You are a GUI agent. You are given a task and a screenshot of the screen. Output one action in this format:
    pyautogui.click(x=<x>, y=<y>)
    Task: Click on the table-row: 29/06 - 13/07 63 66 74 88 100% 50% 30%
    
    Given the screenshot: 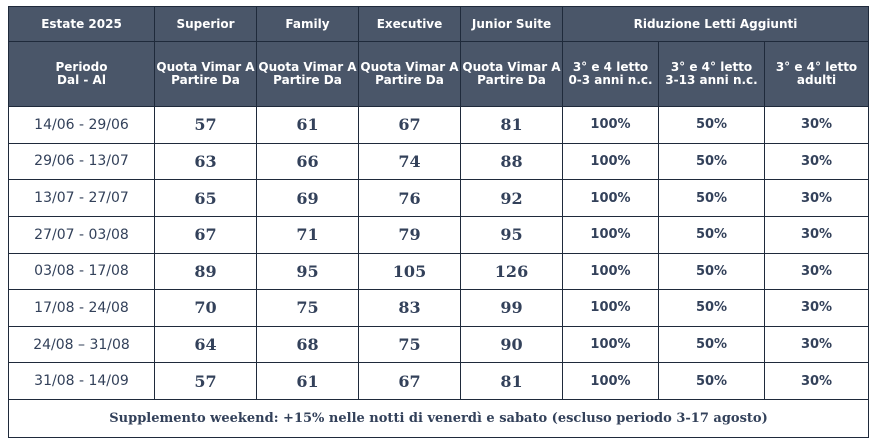 What is the action you would take?
    pyautogui.click(x=438, y=161)
    